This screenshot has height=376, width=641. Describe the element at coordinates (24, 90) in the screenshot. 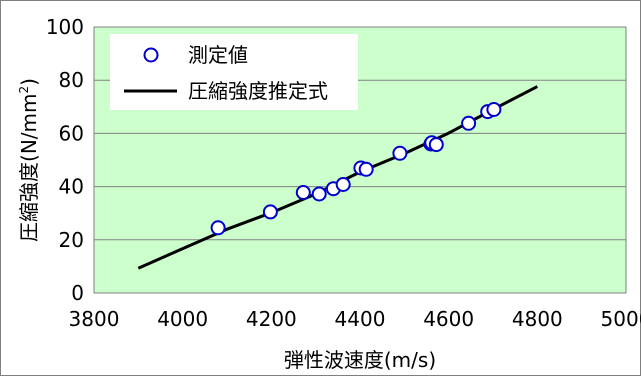

I see `y-axis-label-superscript: 2` at that location.